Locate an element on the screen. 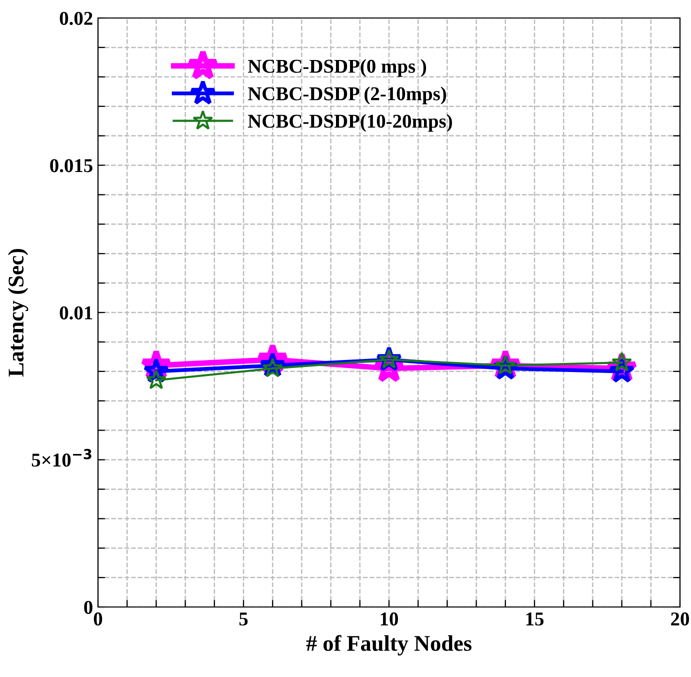 The width and height of the screenshot is (691, 677). legend-label: NCBC-DSDP(10-20mps) is located at coordinates (350, 123).